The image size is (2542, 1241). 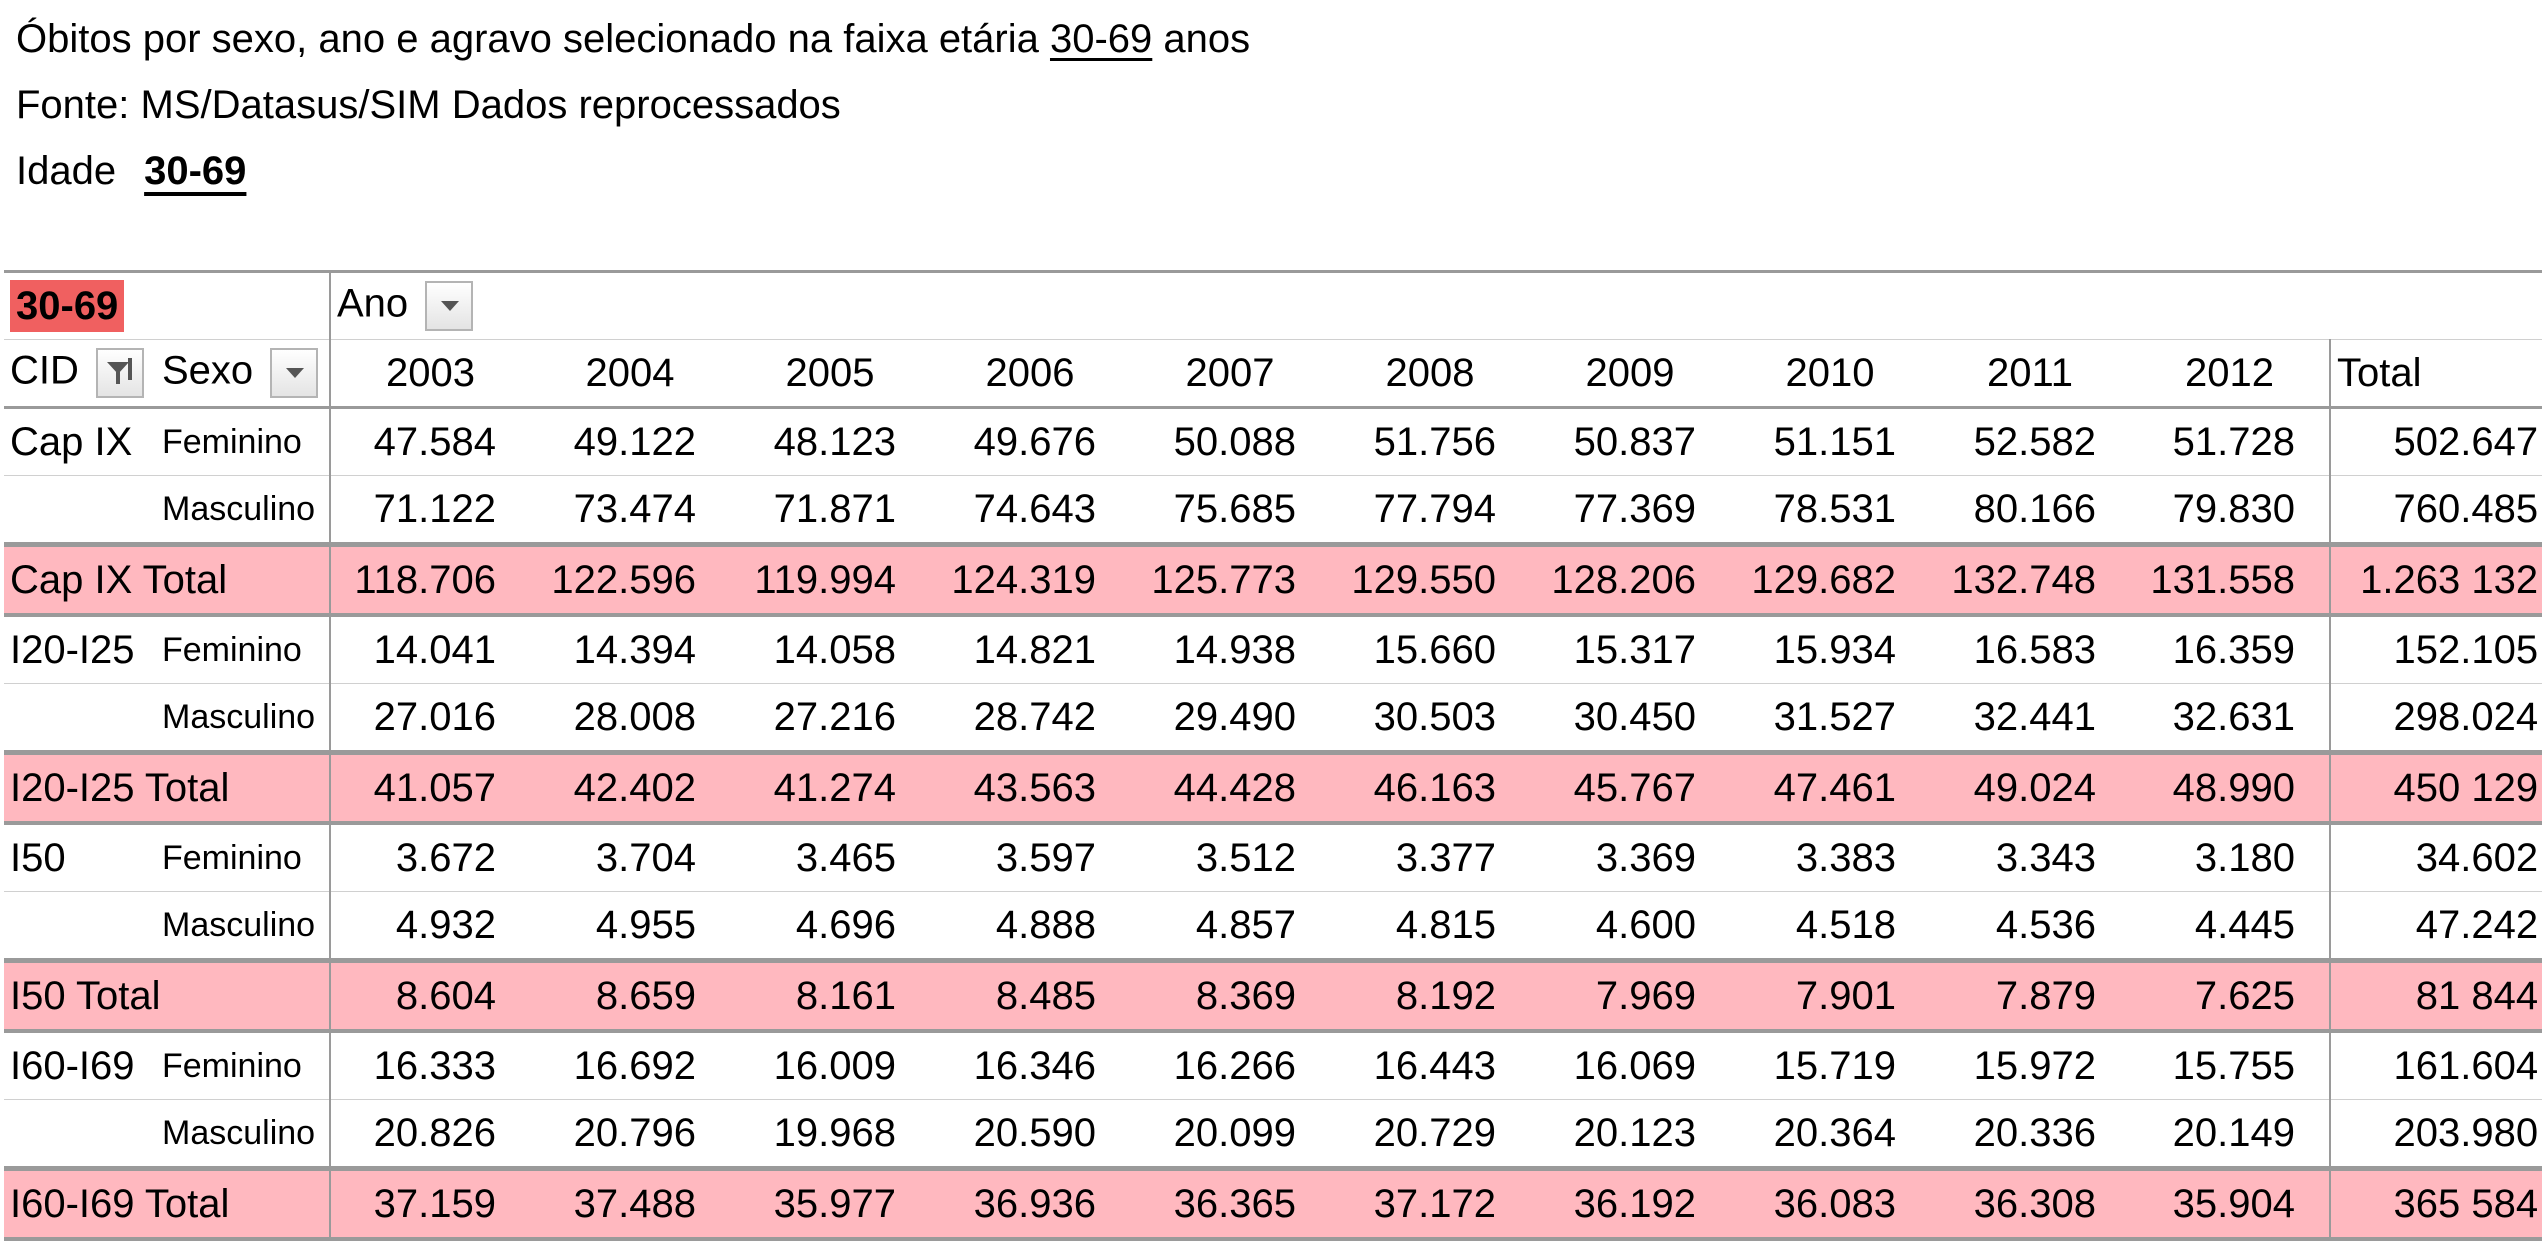 I want to click on value-cell: 4.857, so click(x=1230, y=926).